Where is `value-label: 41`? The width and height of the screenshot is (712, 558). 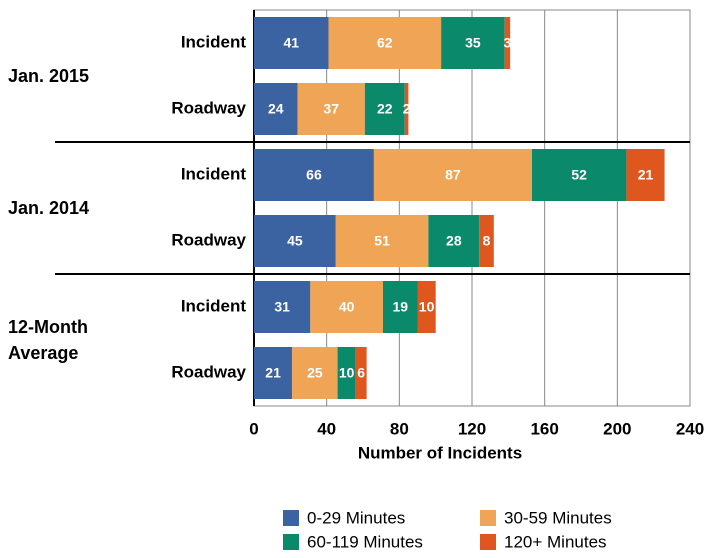
value-label: 41 is located at coordinates (291, 43).